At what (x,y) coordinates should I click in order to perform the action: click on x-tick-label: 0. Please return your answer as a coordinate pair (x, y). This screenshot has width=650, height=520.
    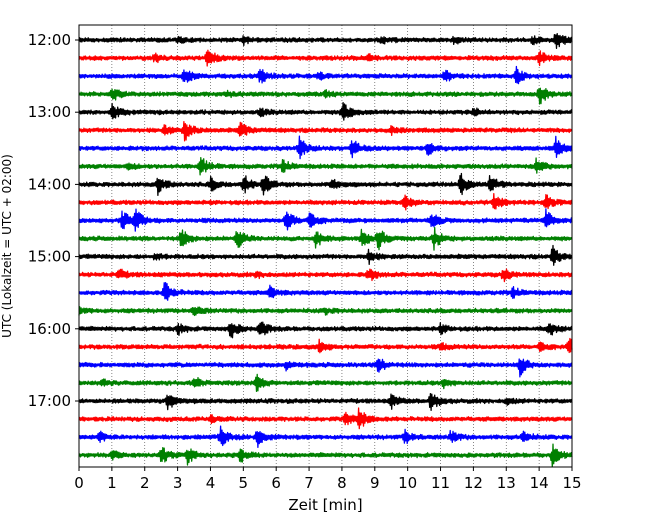
    Looking at the image, I should click on (79, 483).